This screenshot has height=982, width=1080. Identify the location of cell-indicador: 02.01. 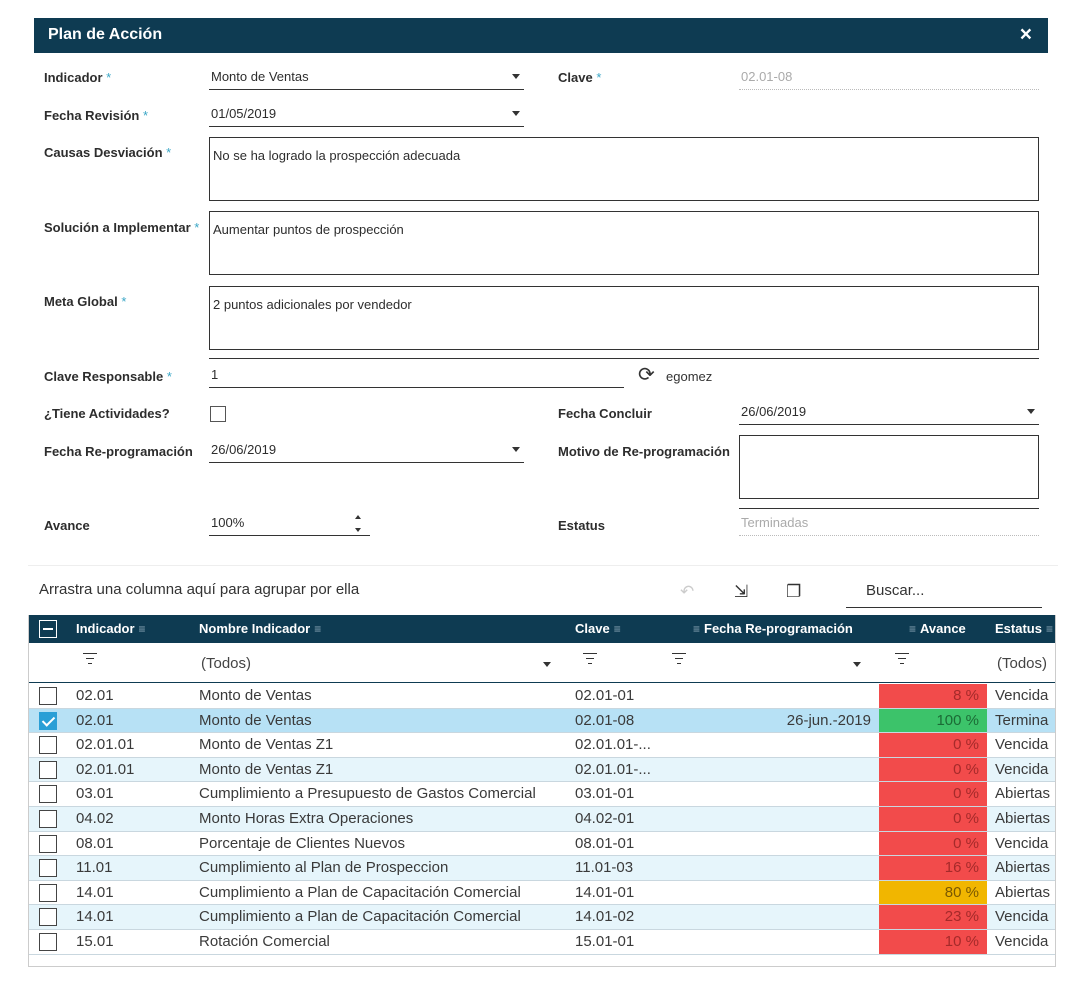
(95, 720).